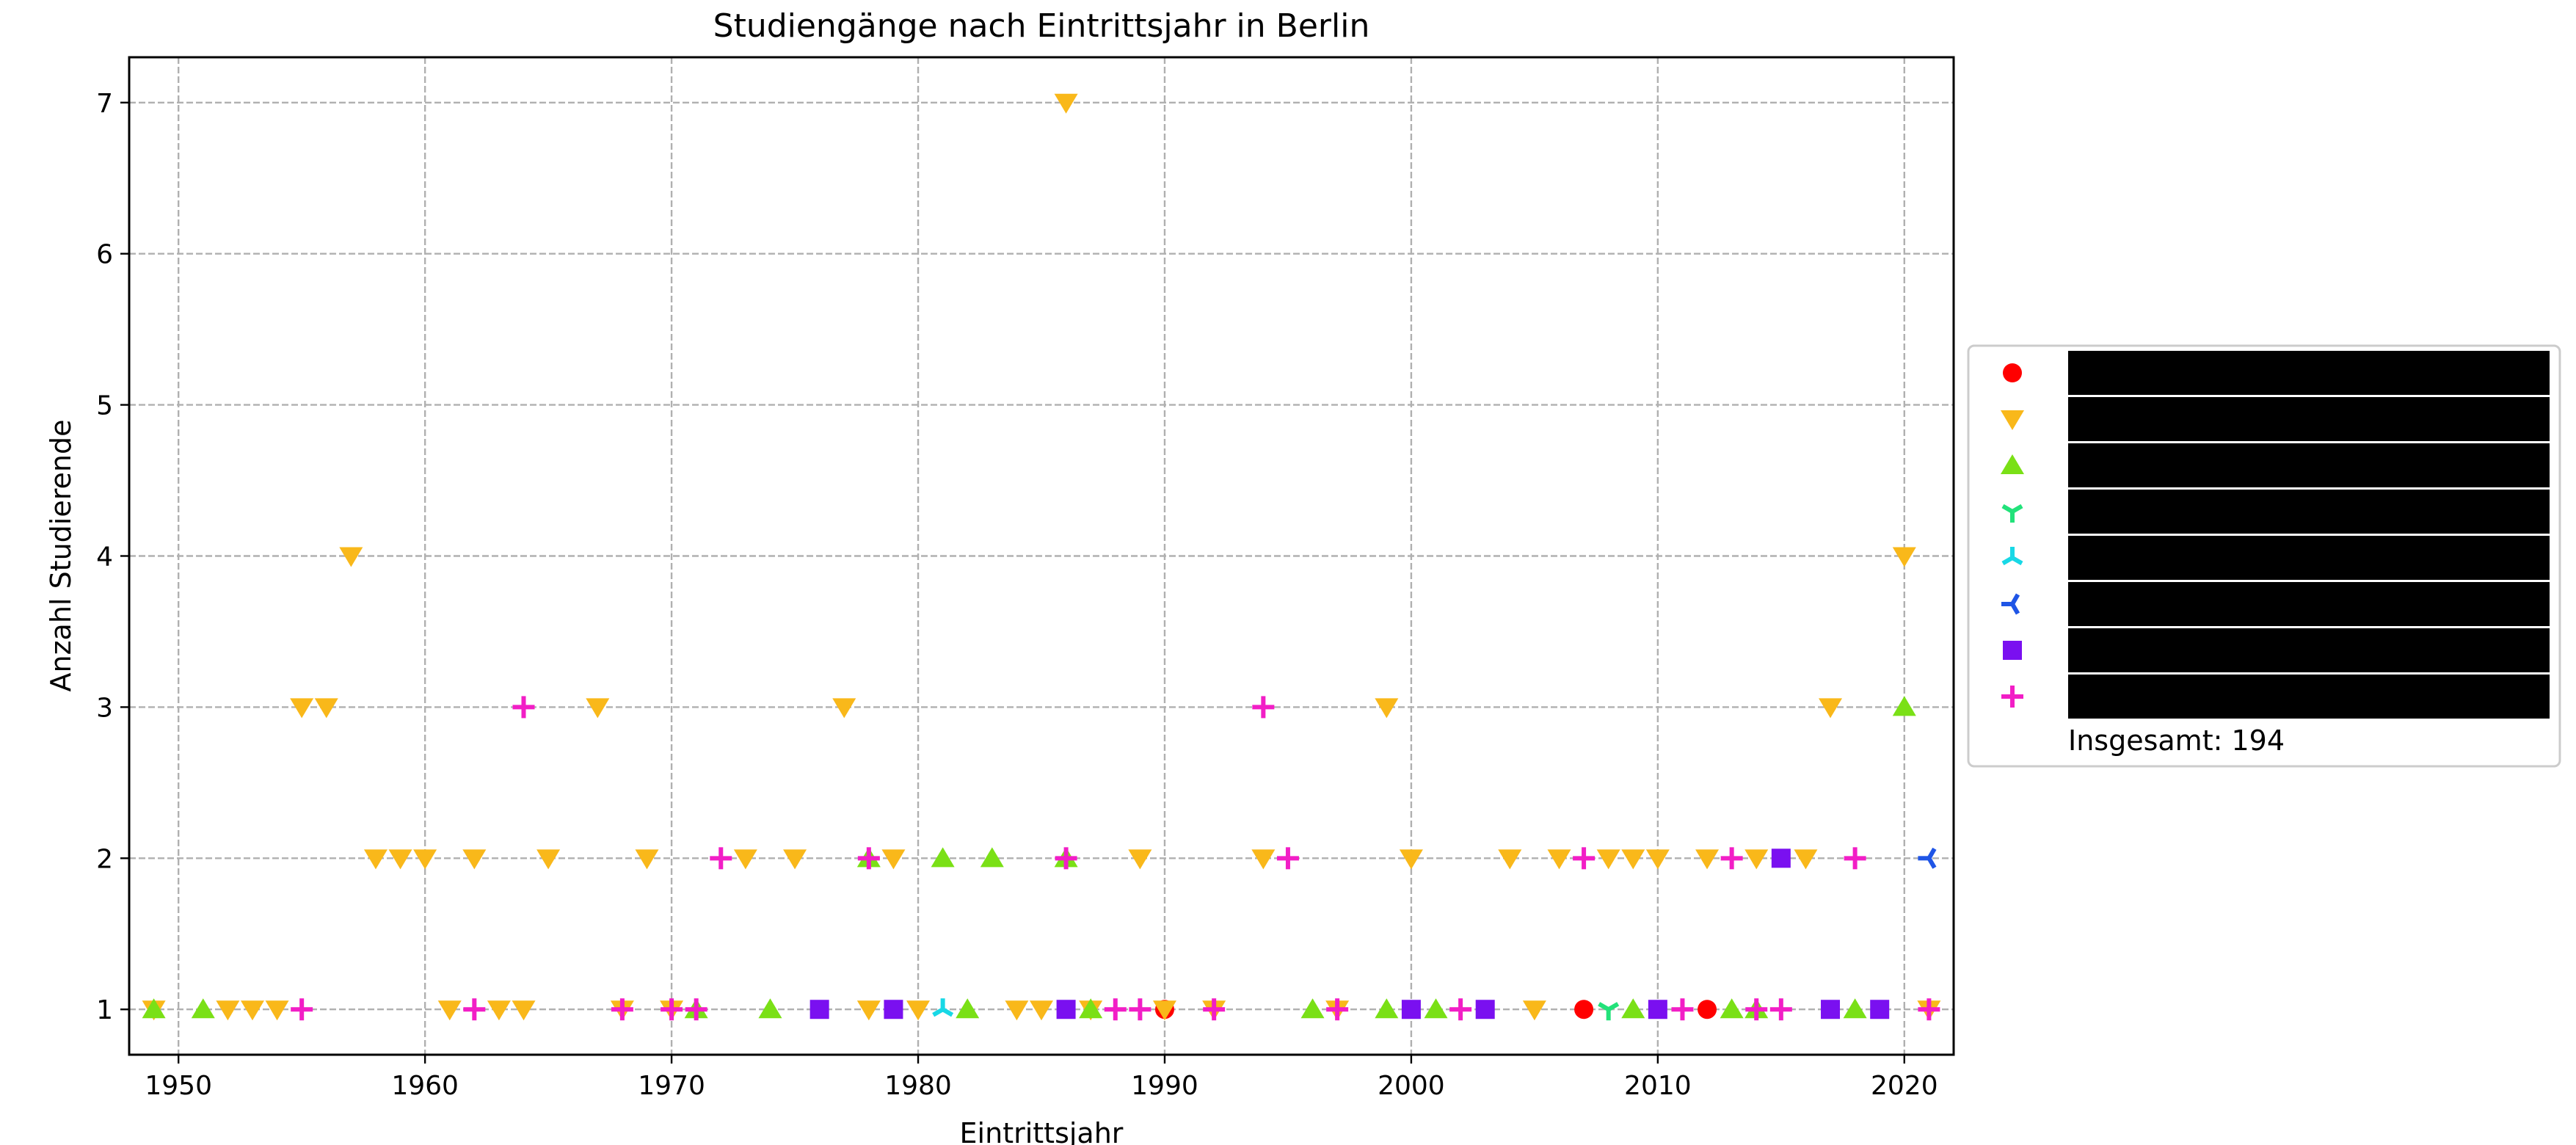 The width and height of the screenshot is (2576, 1145). I want to click on x-axis-label: Eintrittsjahr, so click(1042, 1131).